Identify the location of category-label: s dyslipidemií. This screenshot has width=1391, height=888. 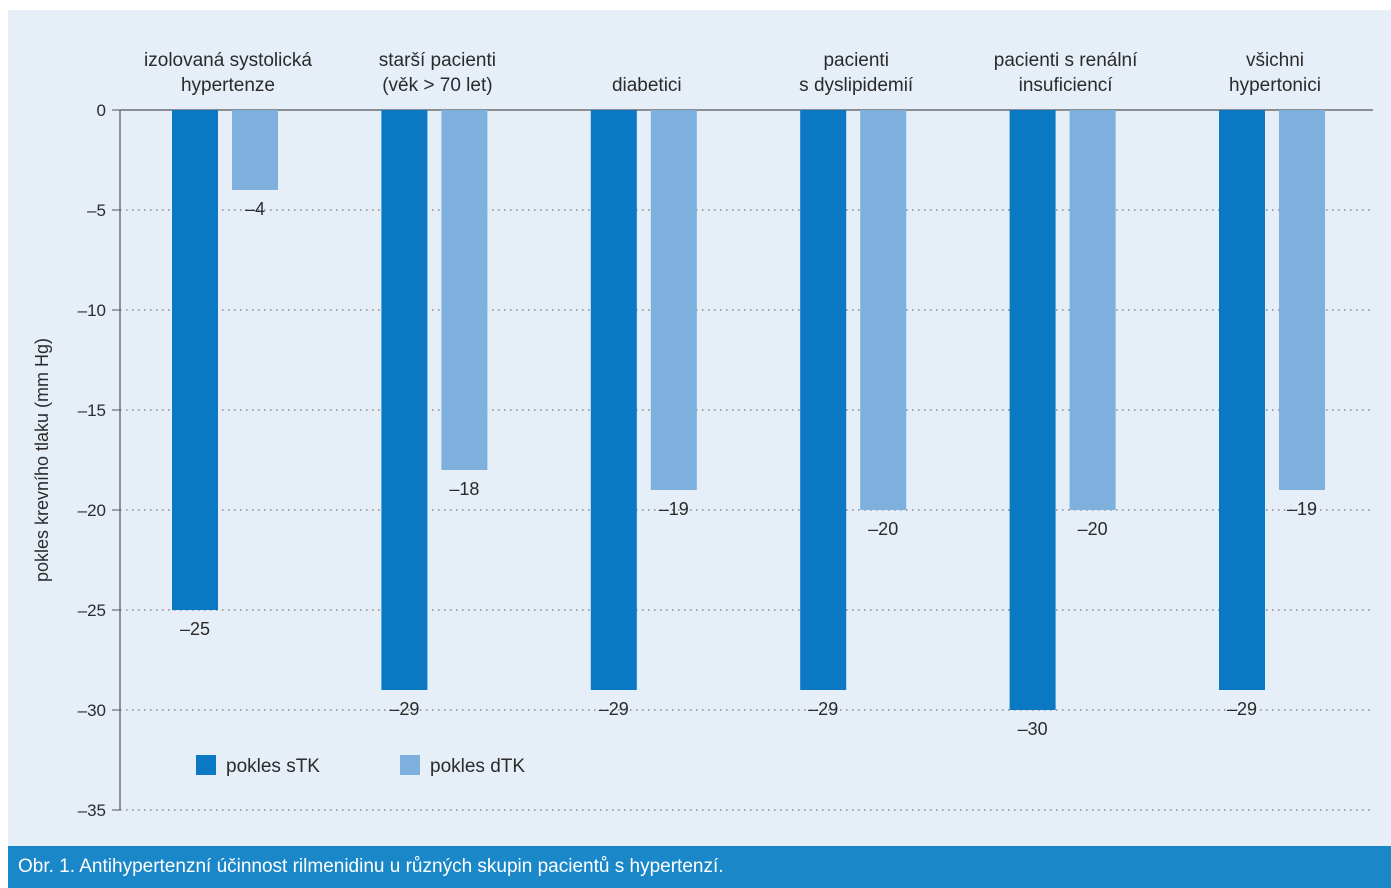
(856, 85).